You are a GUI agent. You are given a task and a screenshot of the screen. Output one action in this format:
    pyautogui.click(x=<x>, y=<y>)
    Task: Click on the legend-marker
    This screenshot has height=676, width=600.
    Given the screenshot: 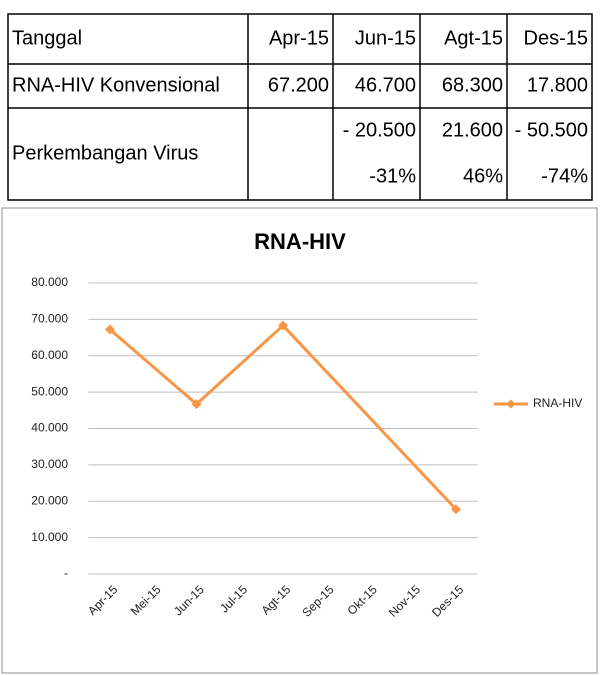 What is the action you would take?
    pyautogui.click(x=511, y=404)
    